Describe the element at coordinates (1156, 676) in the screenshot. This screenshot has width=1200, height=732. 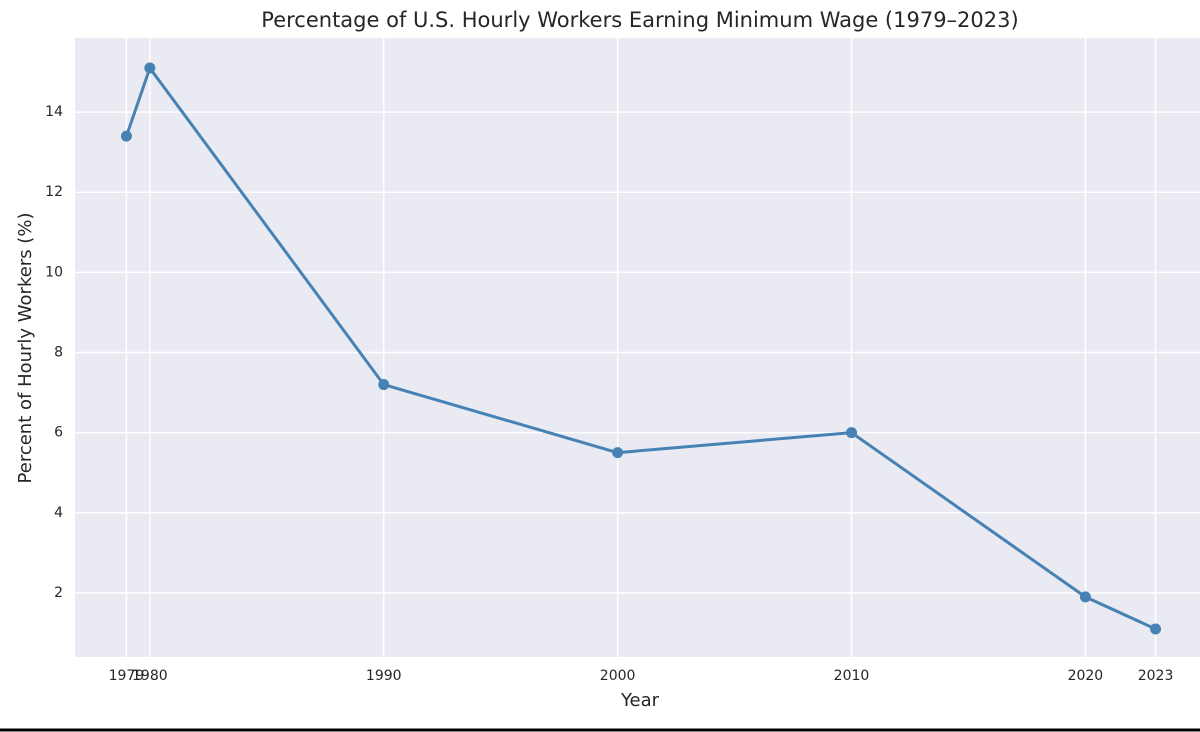
I see `x-tick-label: 2023` at that location.